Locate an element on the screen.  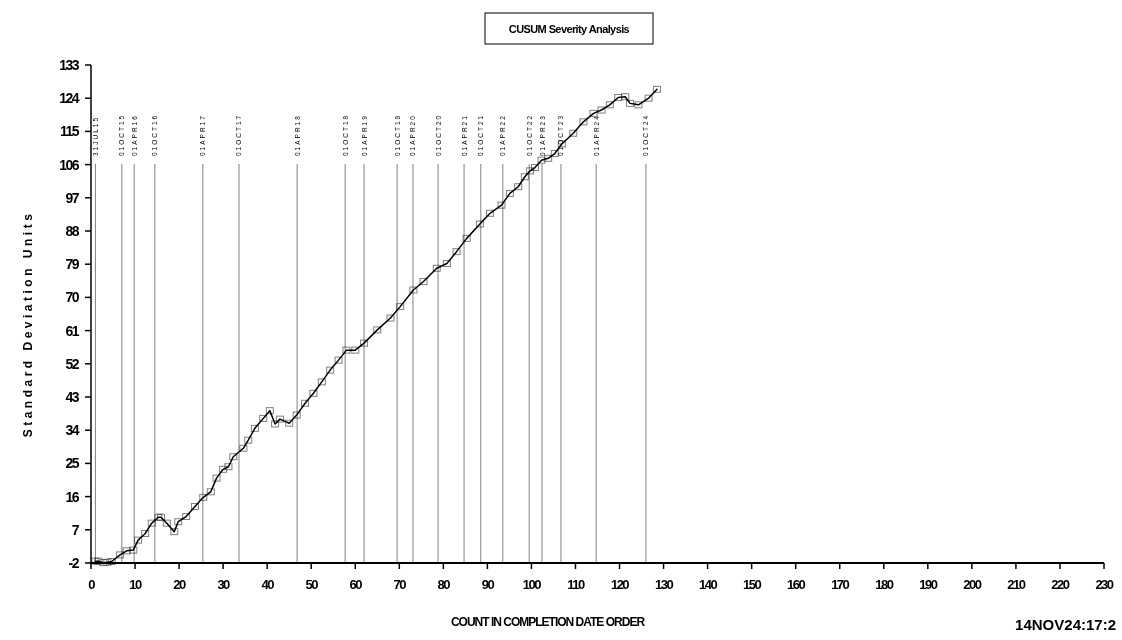
x-tick-label: 160 is located at coordinates (796, 584).